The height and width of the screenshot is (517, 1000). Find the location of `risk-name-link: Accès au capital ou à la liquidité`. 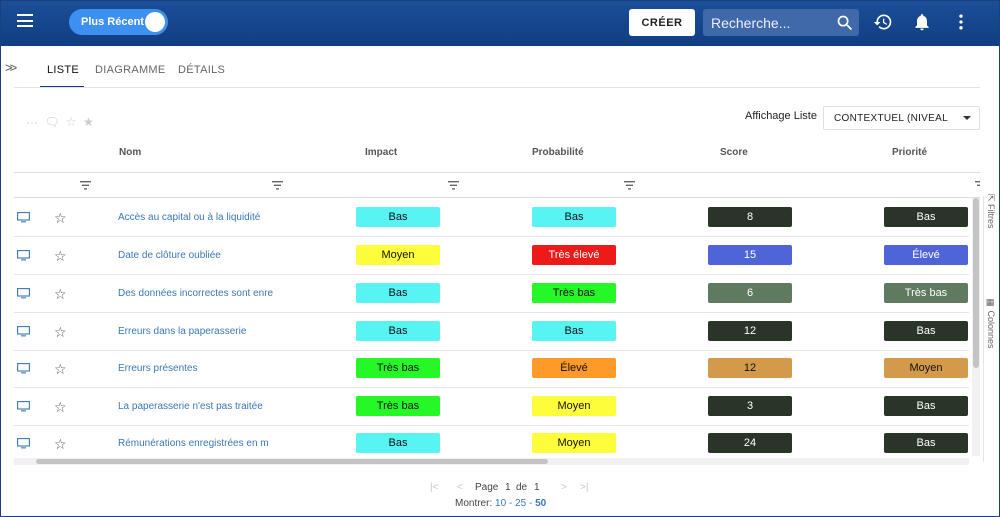

risk-name-link: Accès au capital ou à la liquidité is located at coordinates (189, 217).